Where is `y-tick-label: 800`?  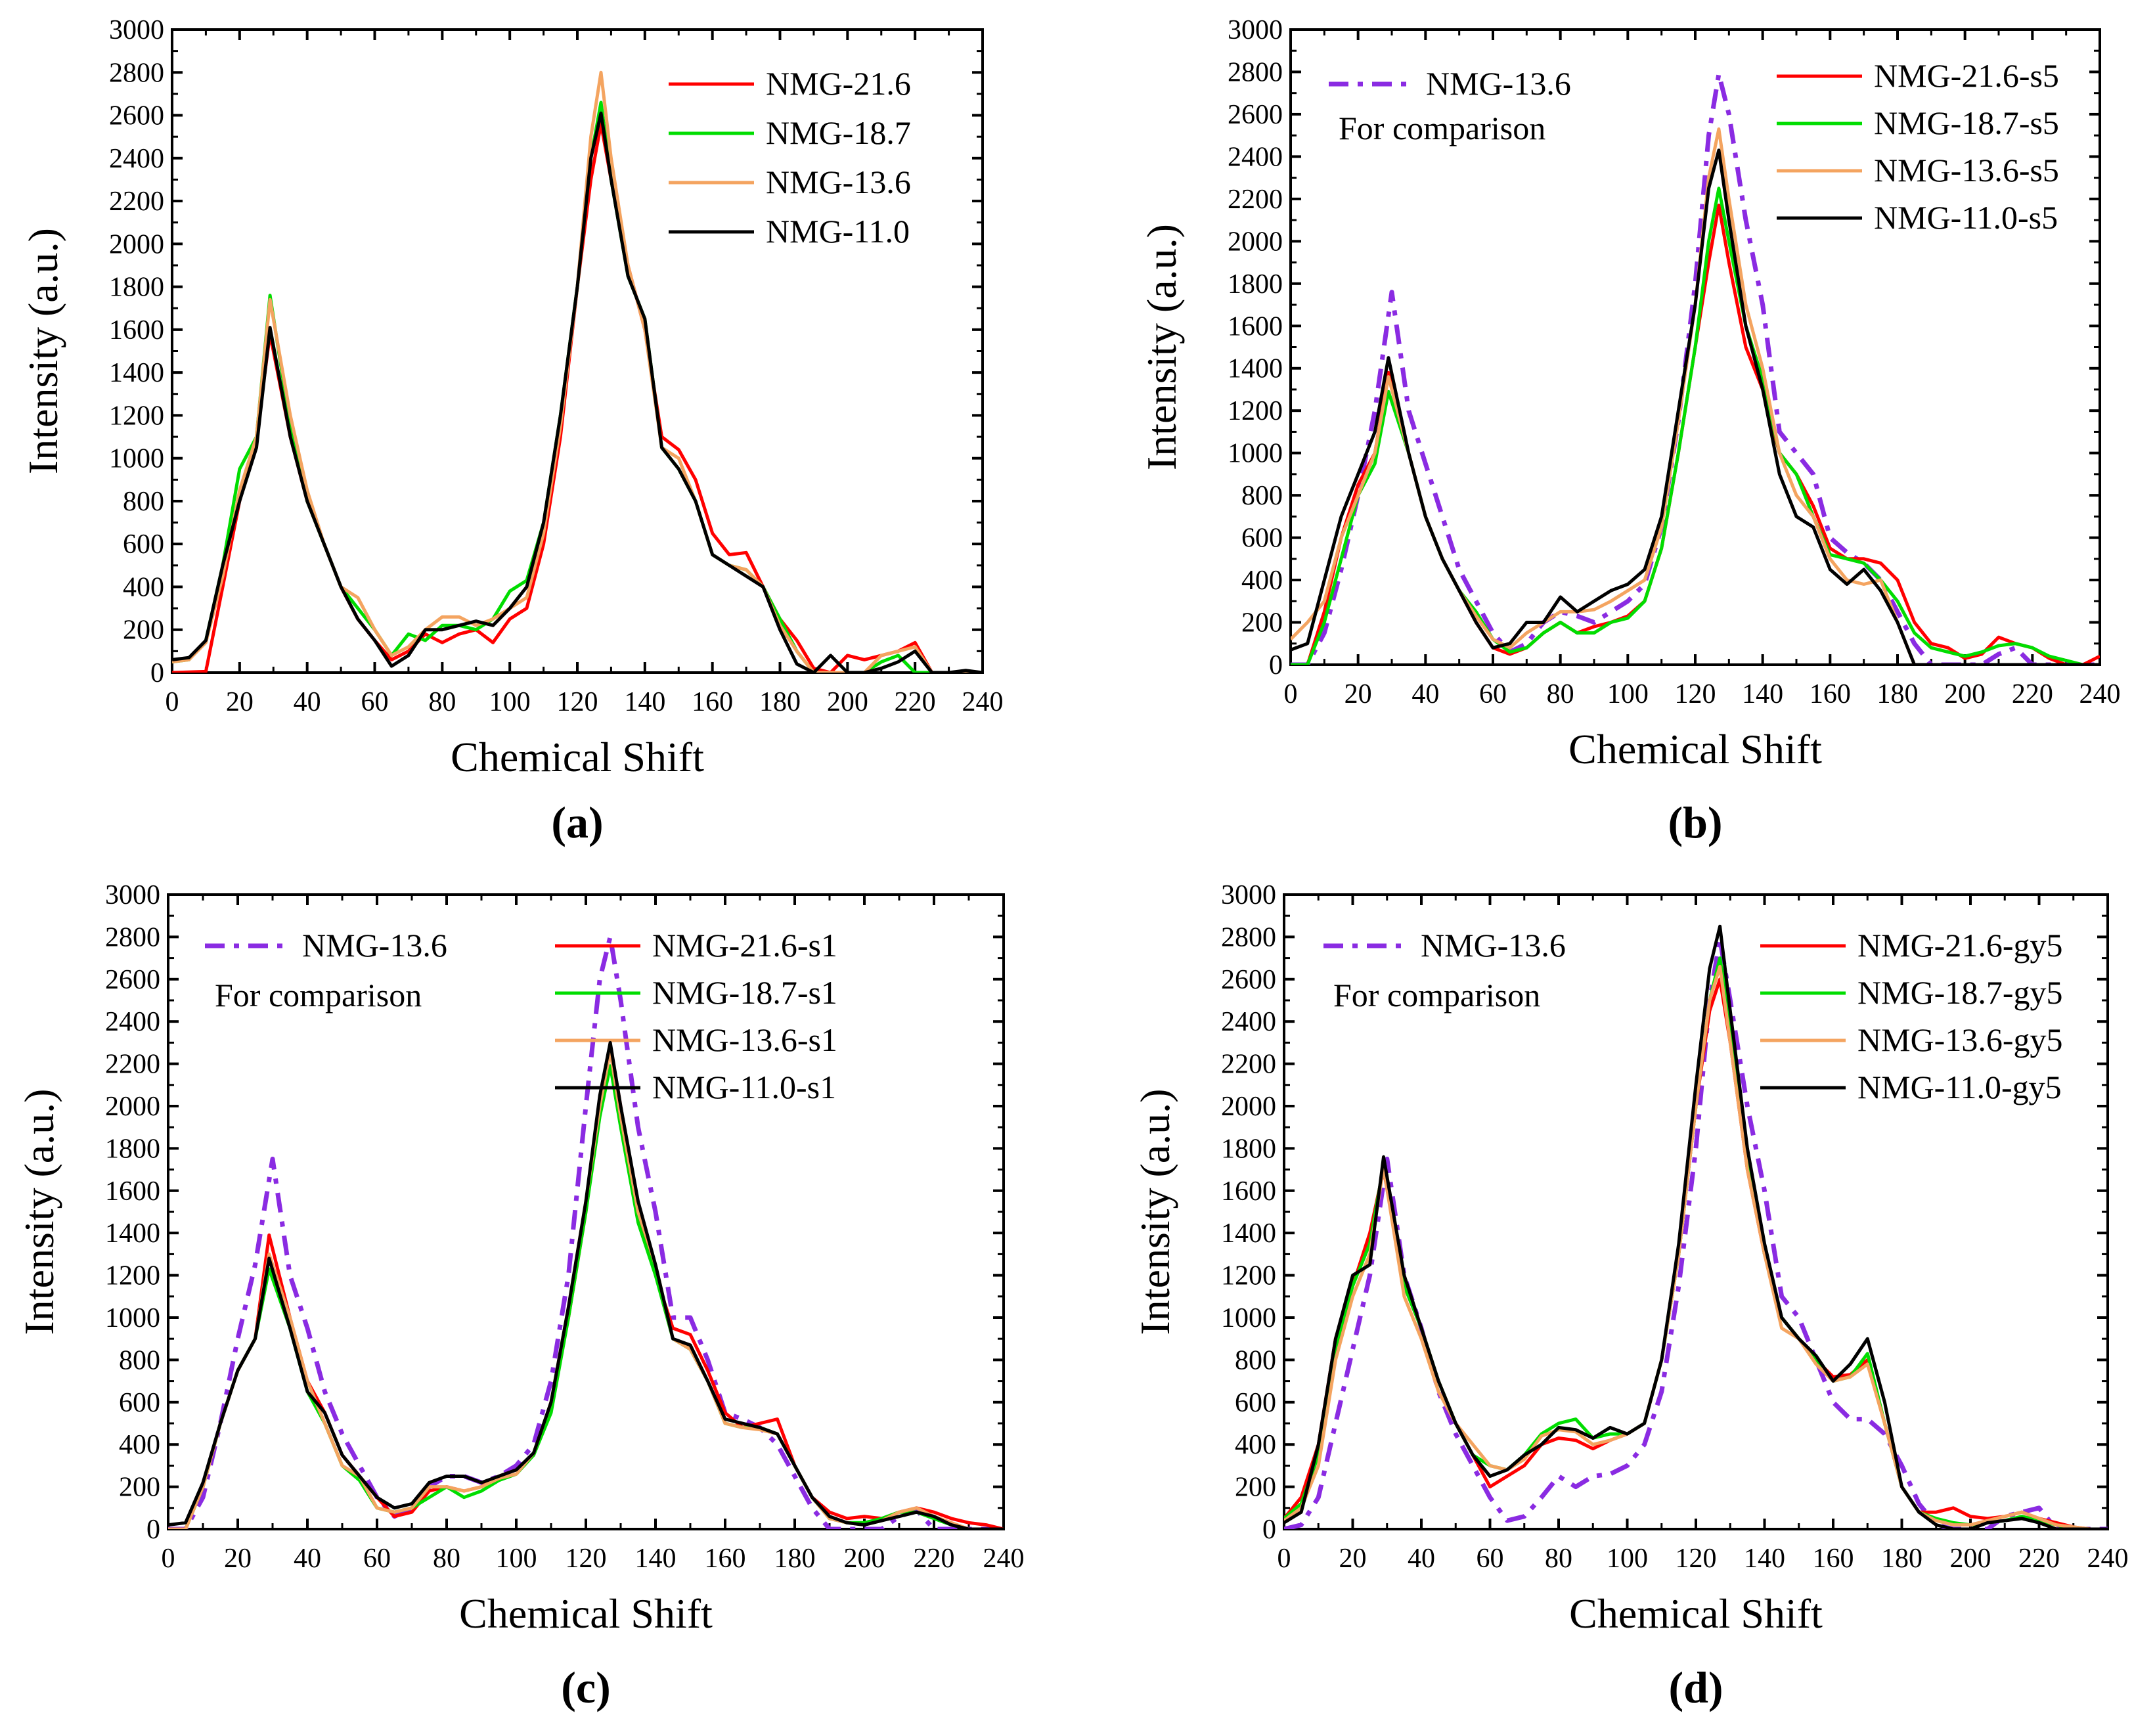 y-tick-label: 800 is located at coordinates (1255, 1360).